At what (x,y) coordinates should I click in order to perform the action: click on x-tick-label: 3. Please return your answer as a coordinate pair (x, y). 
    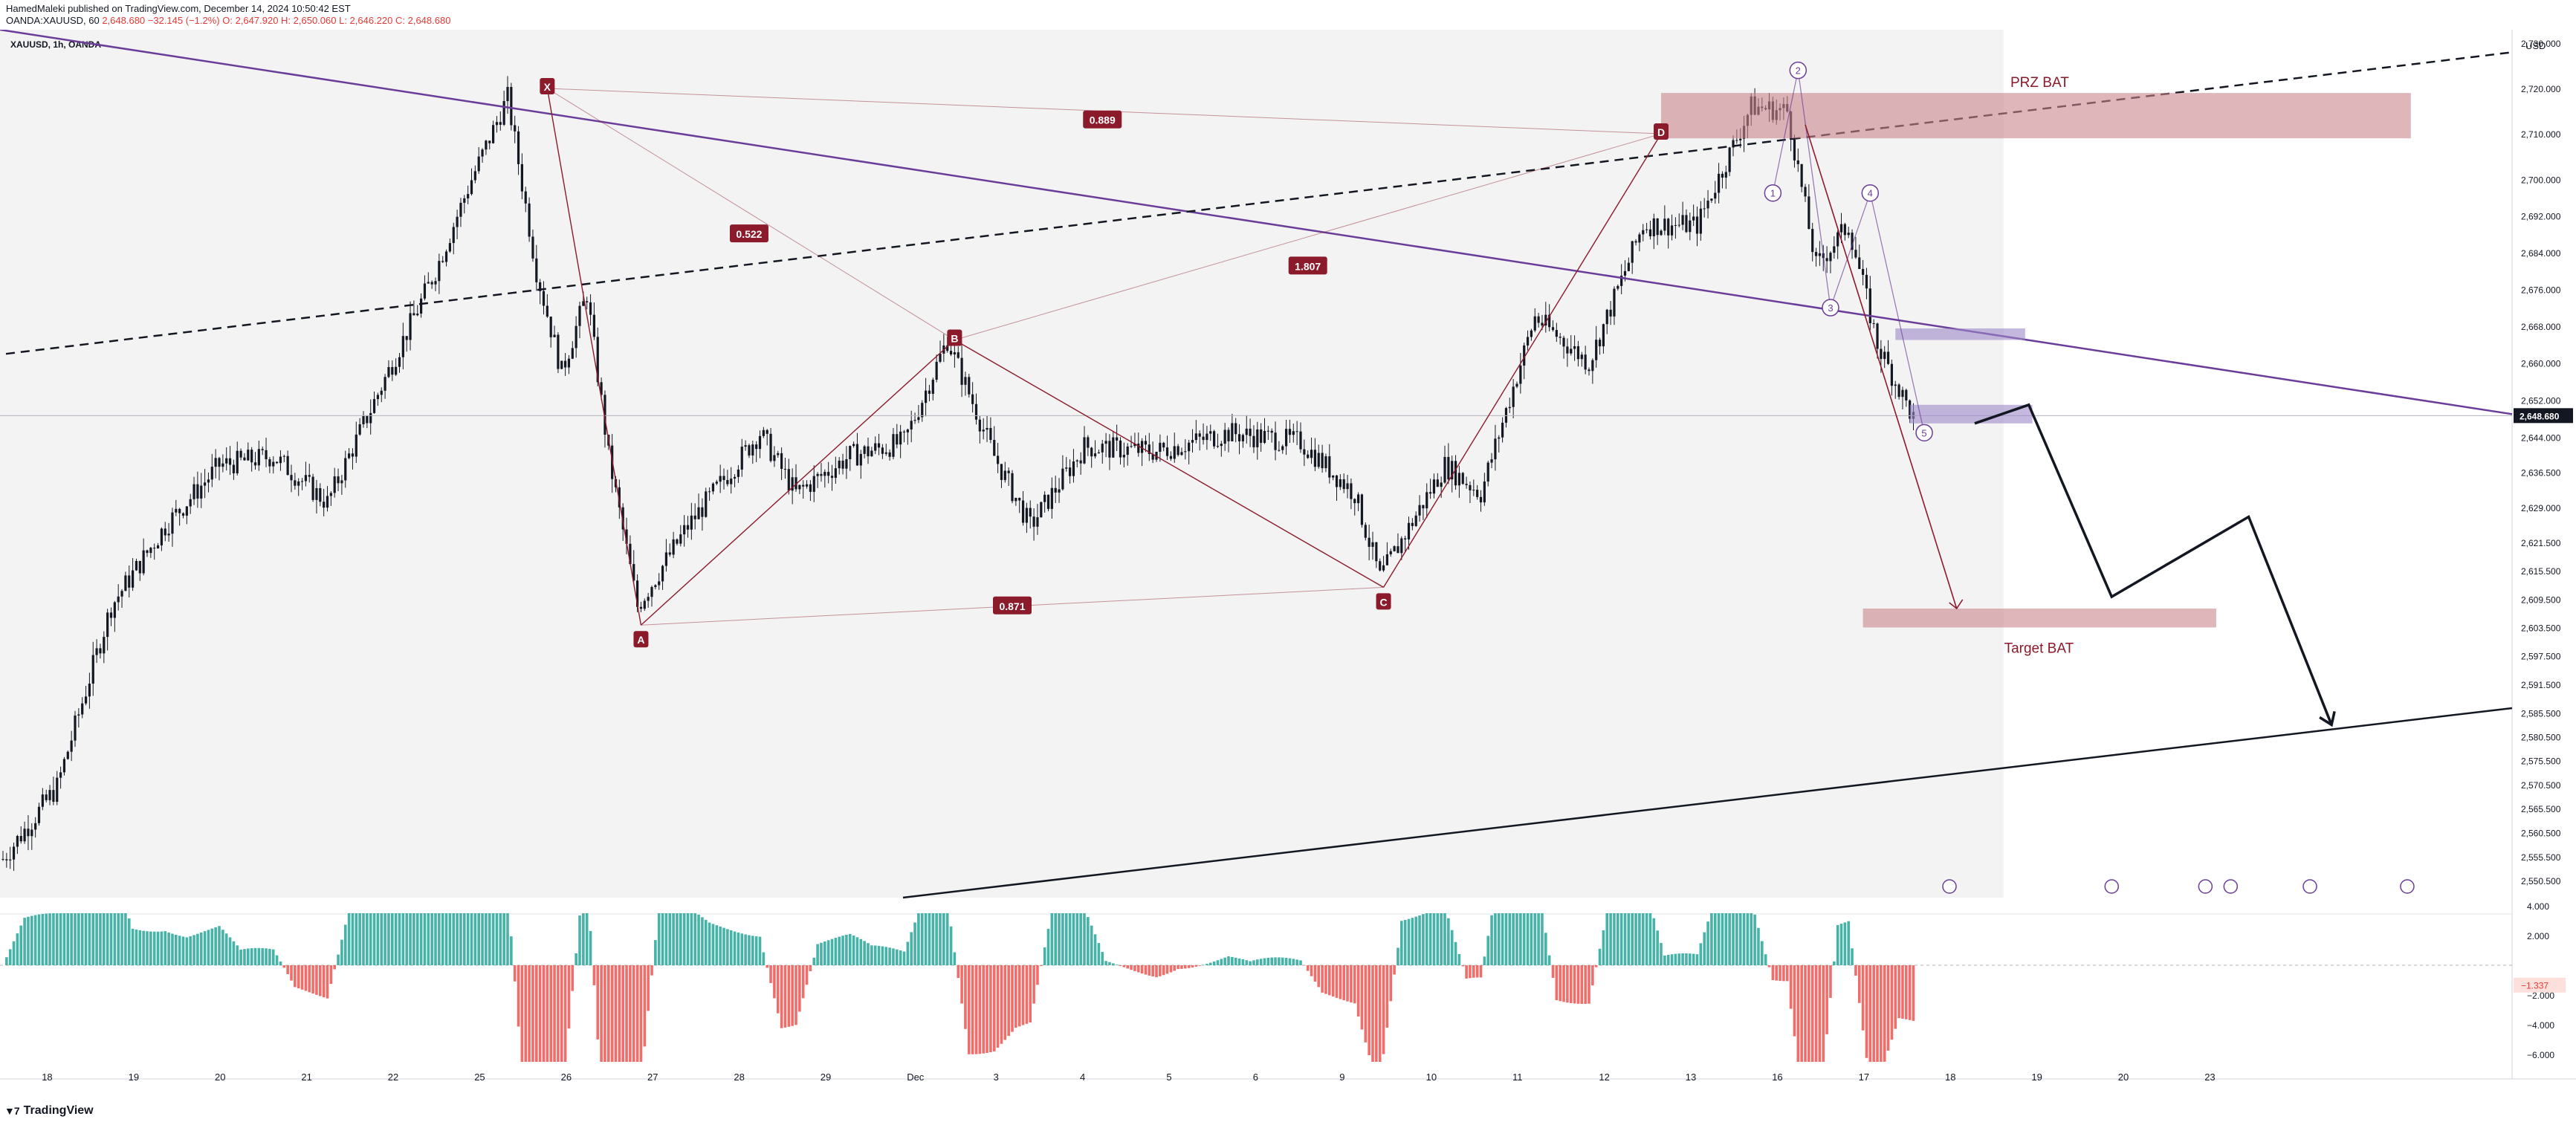
    Looking at the image, I should click on (996, 1077).